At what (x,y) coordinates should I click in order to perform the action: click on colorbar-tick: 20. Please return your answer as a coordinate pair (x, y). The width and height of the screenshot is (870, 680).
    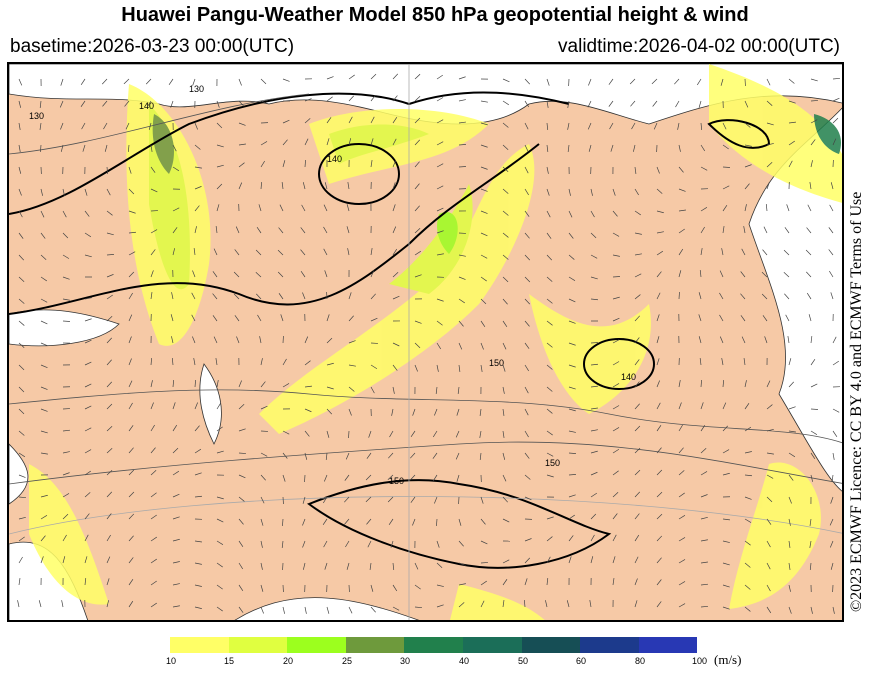
    Looking at the image, I should click on (288, 661).